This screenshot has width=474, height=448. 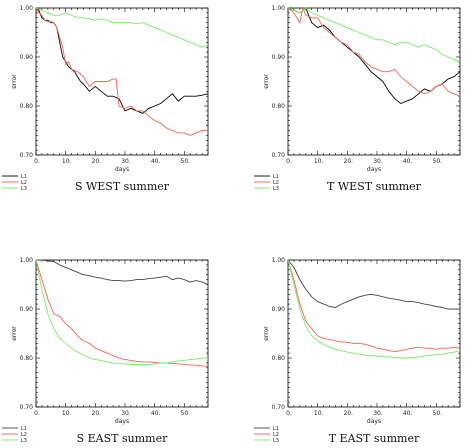 What do you see at coordinates (374, 438) in the screenshot?
I see `panel-title: T EAST summer` at bounding box center [374, 438].